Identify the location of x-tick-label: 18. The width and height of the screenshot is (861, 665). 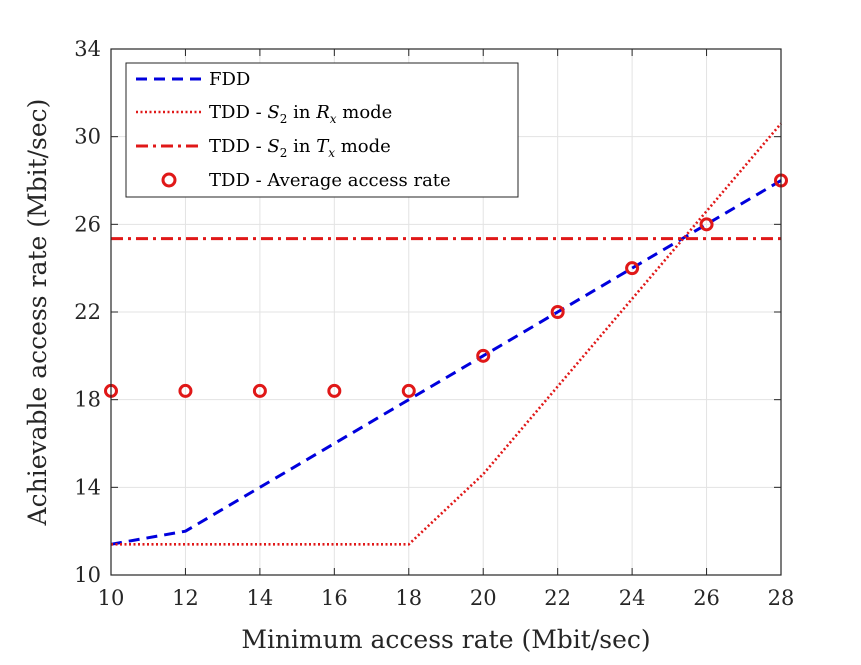
(408, 598).